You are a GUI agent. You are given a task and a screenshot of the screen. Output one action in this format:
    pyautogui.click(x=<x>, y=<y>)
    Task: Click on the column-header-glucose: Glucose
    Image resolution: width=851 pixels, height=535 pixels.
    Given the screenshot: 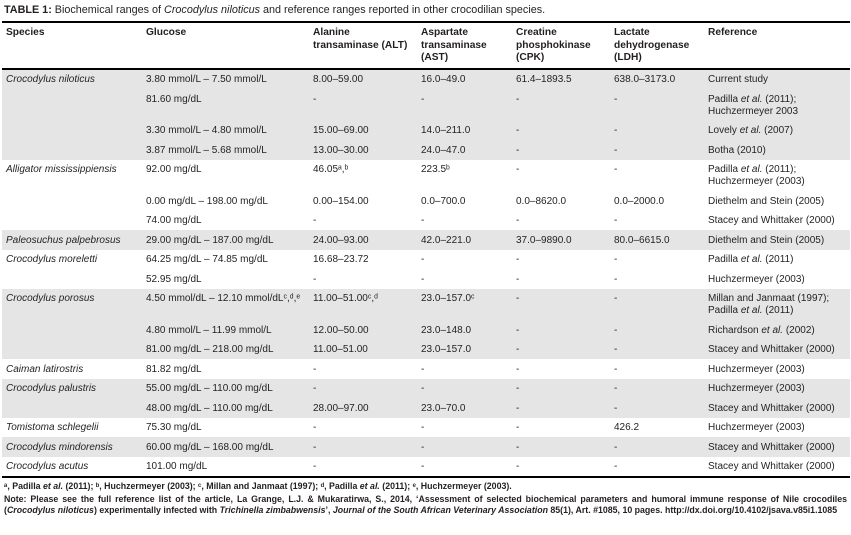 What is the action you would take?
    pyautogui.click(x=166, y=33)
    